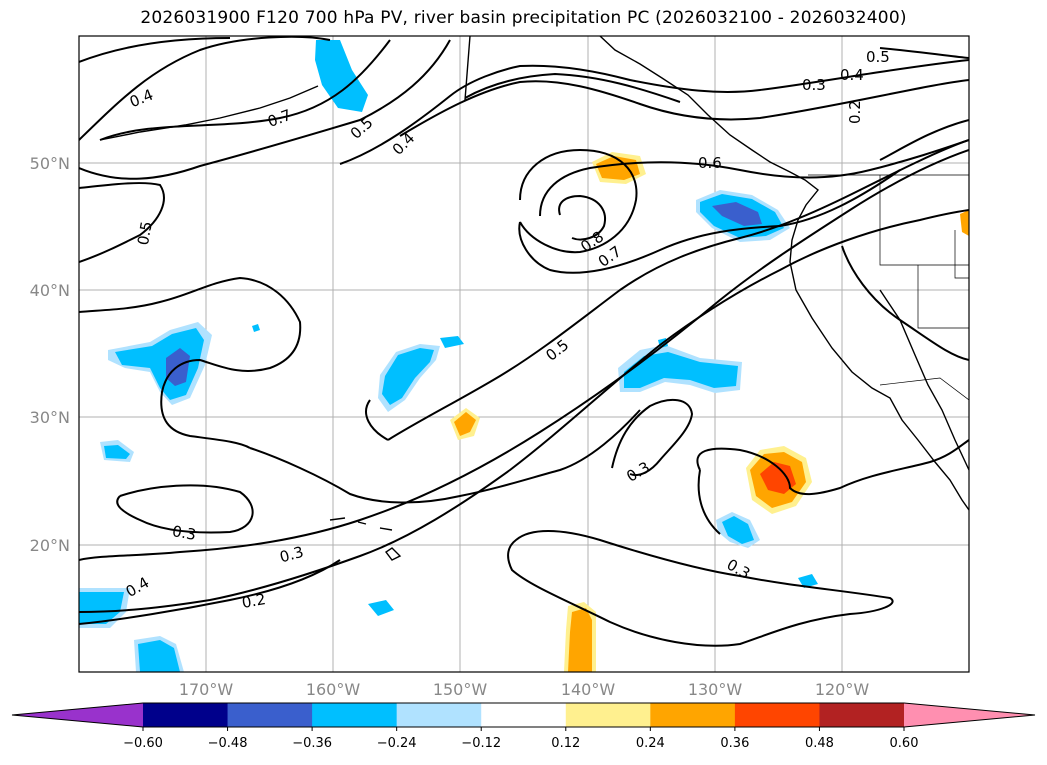 The width and height of the screenshot is (1047, 765). What do you see at coordinates (365, 539) in the screenshot?
I see `coastline-hawaii` at bounding box center [365, 539].